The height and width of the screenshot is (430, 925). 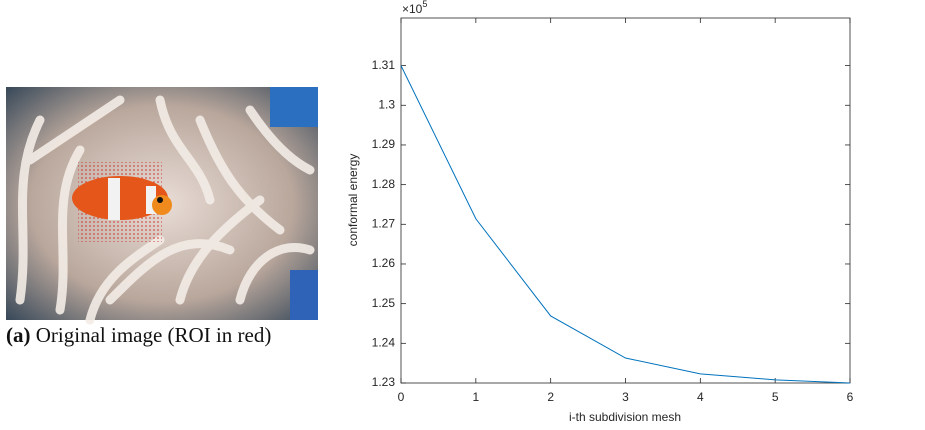 I want to click on multiplier-base: ×10, so click(x=412, y=9).